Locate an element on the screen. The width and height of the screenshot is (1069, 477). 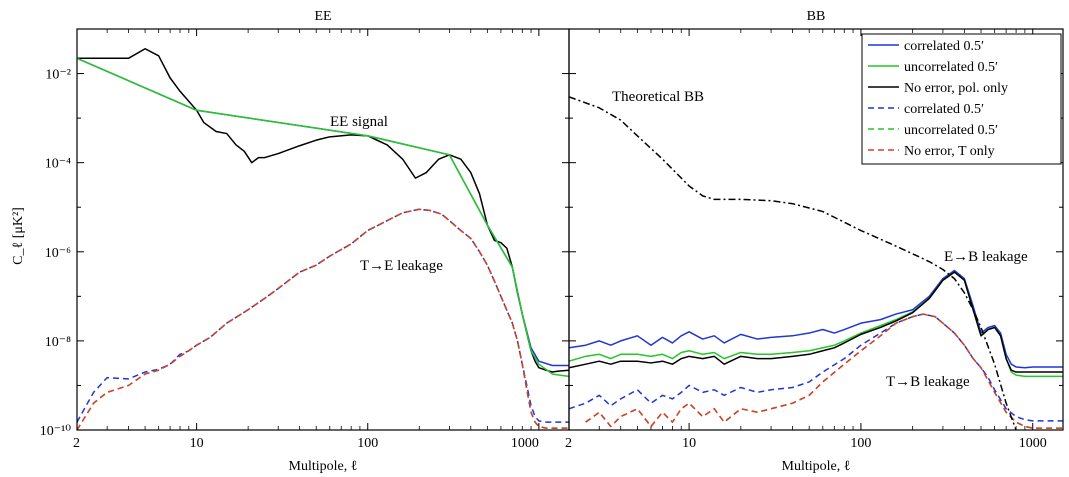
bb-x-tick-label: 100 is located at coordinates (860, 443).